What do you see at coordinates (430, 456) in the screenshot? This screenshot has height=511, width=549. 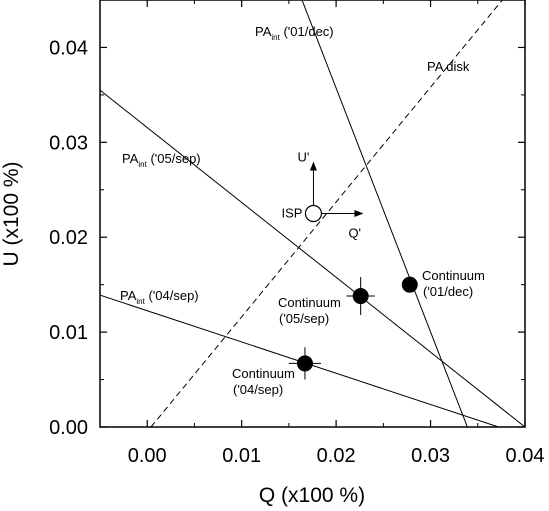 I see `x-tick-label: 0.03` at bounding box center [430, 456].